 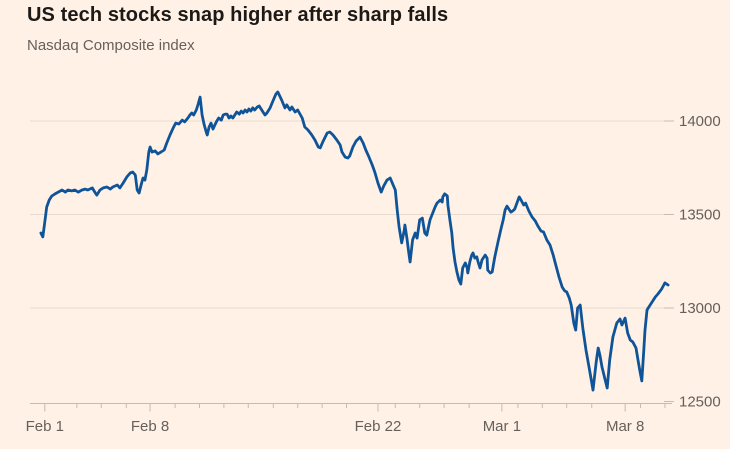 What do you see at coordinates (700, 121) in the screenshot?
I see `y-axis-label: 14000` at bounding box center [700, 121].